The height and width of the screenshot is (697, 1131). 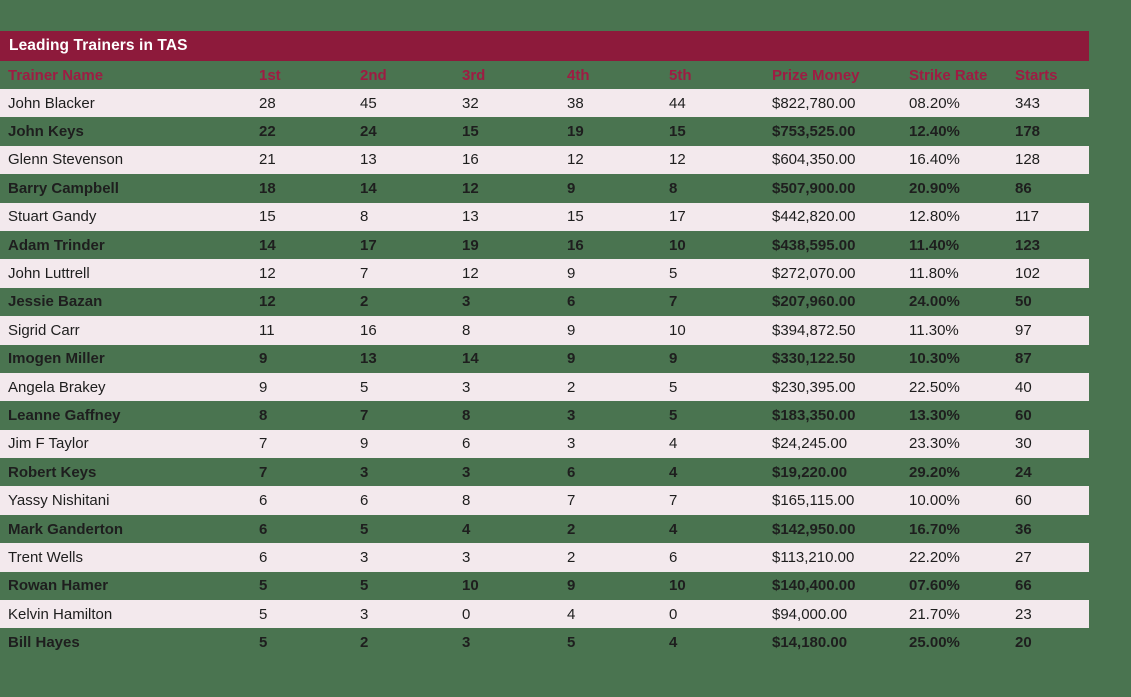 I want to click on cell-5th: 6, so click(x=673, y=557).